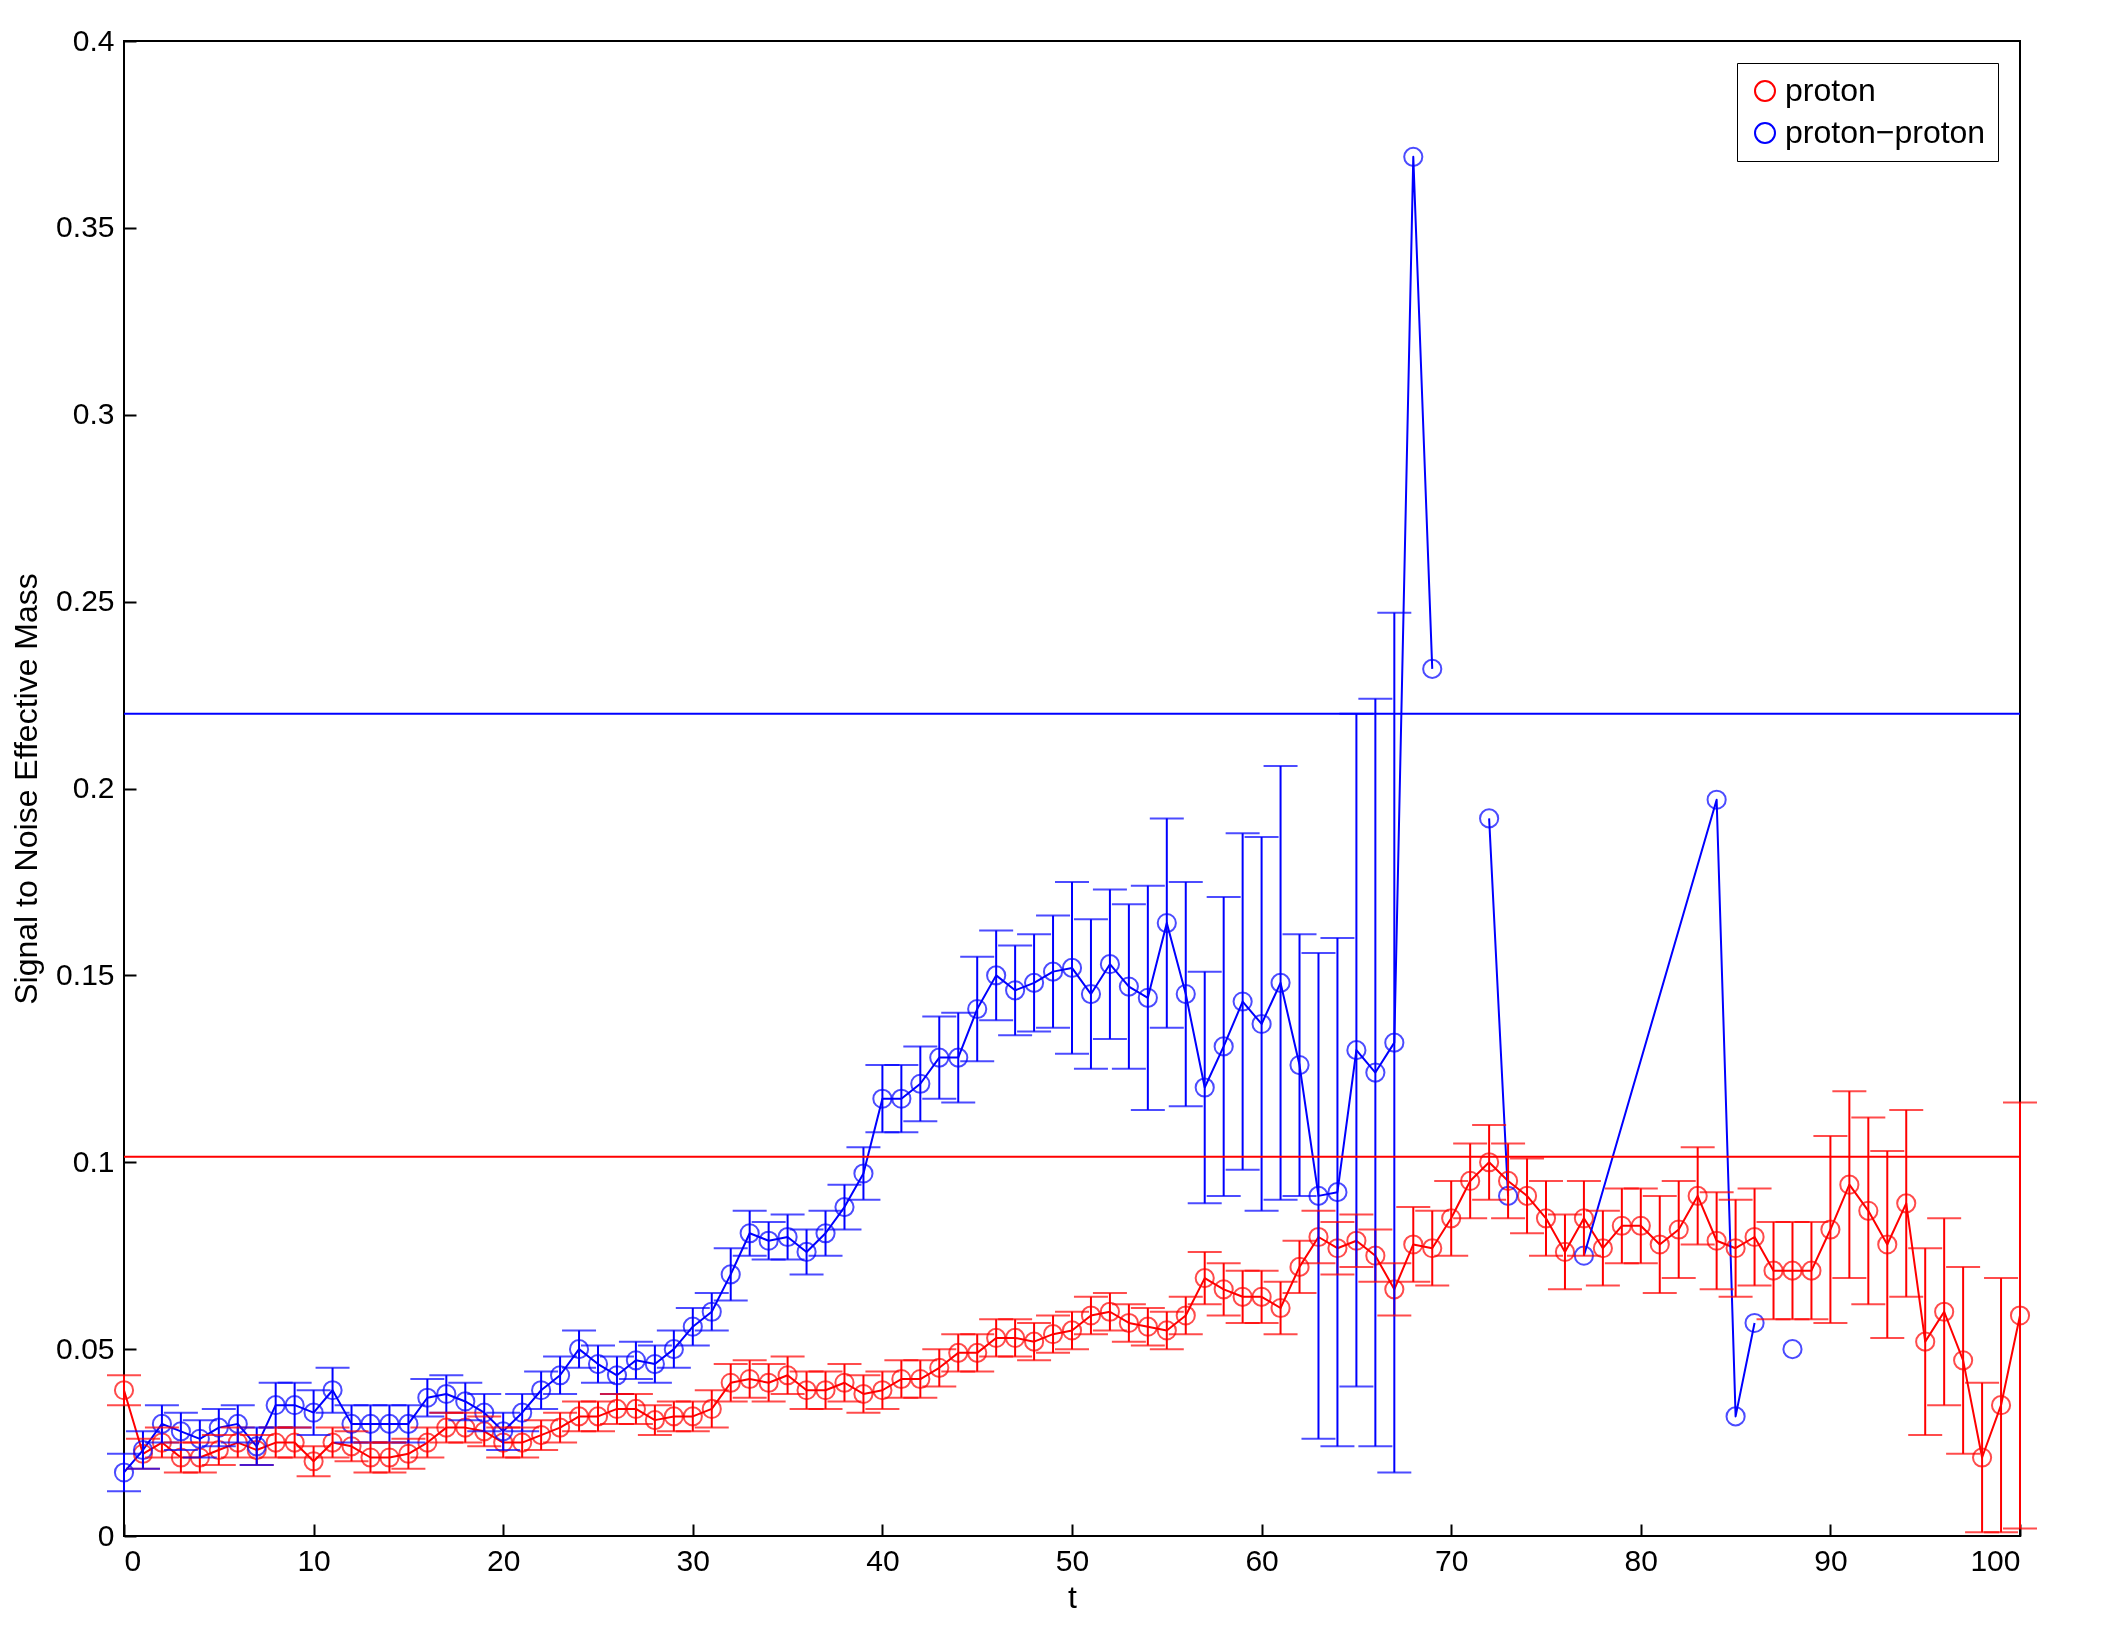  I want to click on x-tick-label: 40, so click(883, 1560).